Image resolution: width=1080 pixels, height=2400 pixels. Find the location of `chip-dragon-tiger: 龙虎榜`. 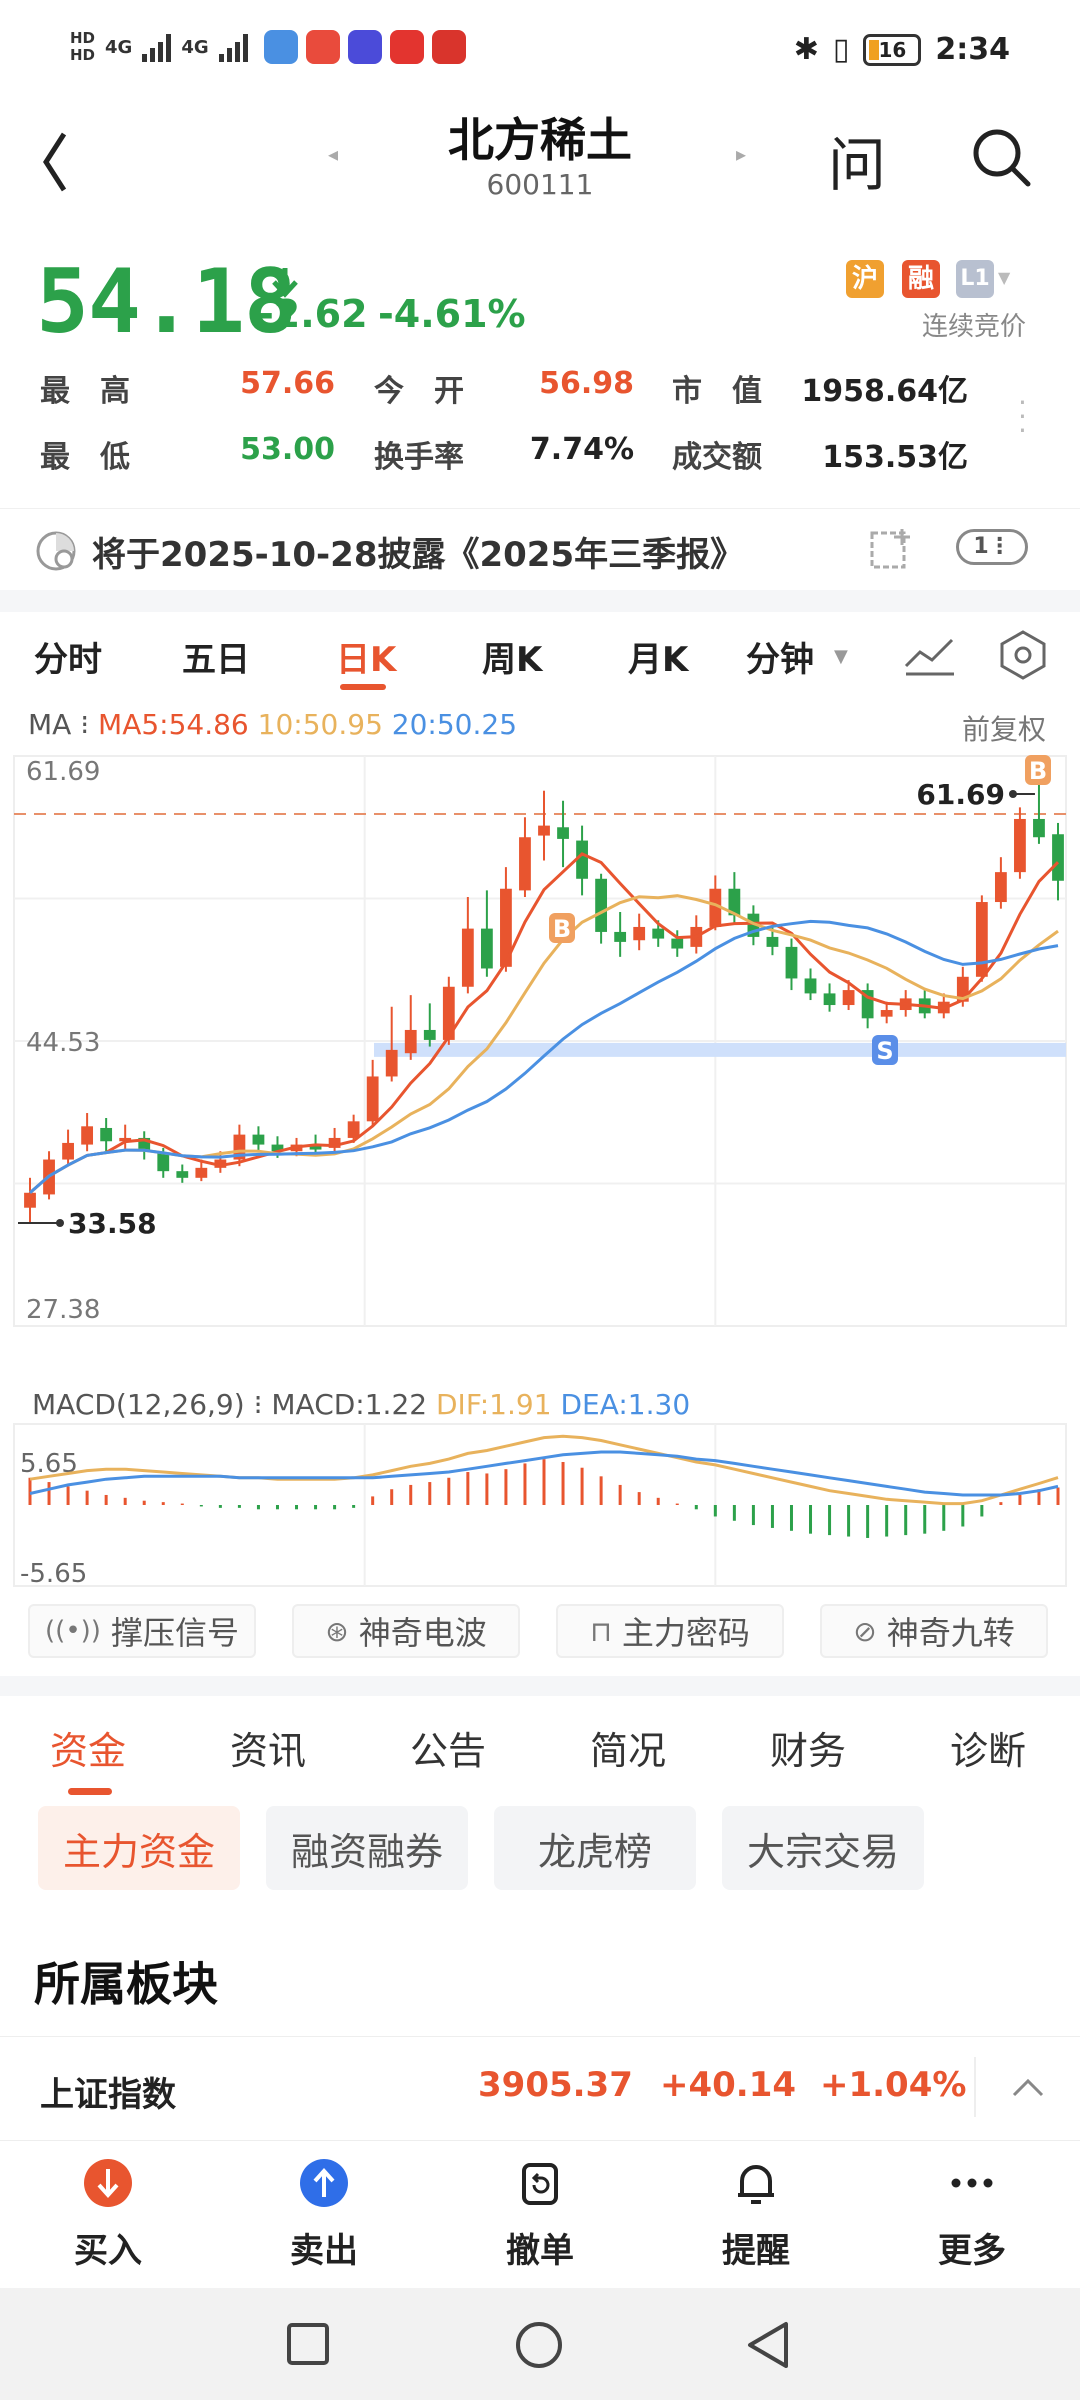

chip-dragon-tiger: 龙虎榜 is located at coordinates (595, 1848).